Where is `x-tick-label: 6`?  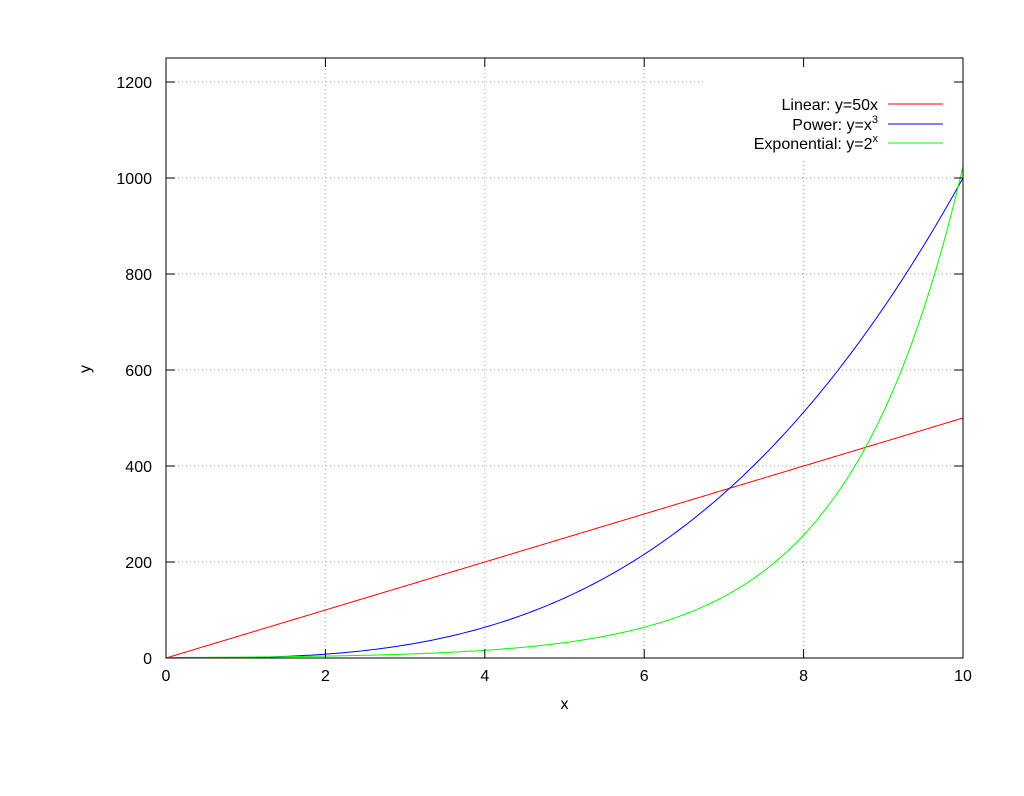
x-tick-label: 6 is located at coordinates (644, 676).